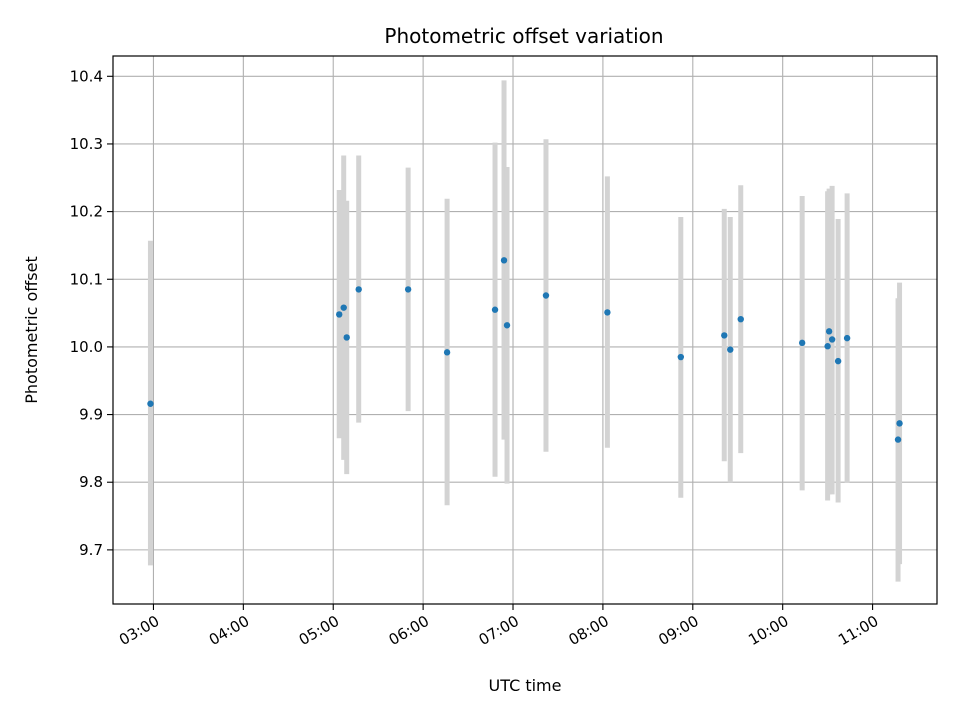  Describe the element at coordinates (91, 550) in the screenshot. I see `y-tick-label: 9.7` at that location.